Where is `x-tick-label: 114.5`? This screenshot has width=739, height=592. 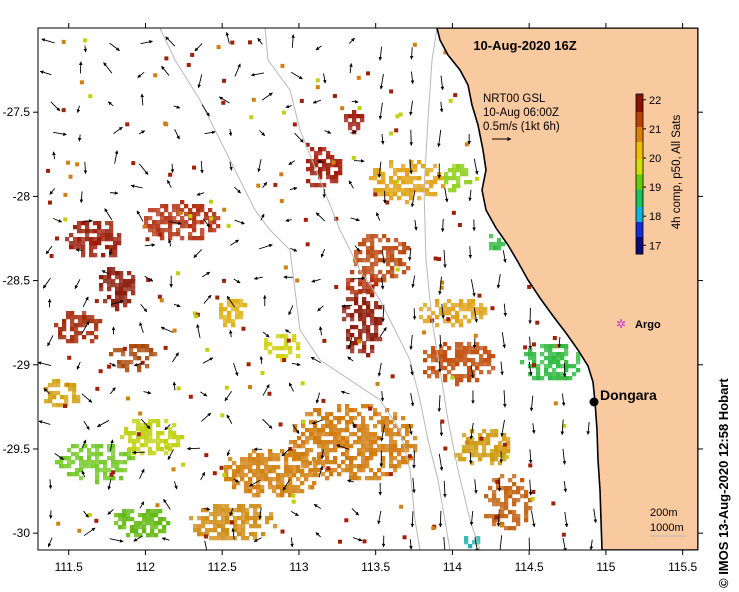 x-tick-label: 114.5 is located at coordinates (529, 567).